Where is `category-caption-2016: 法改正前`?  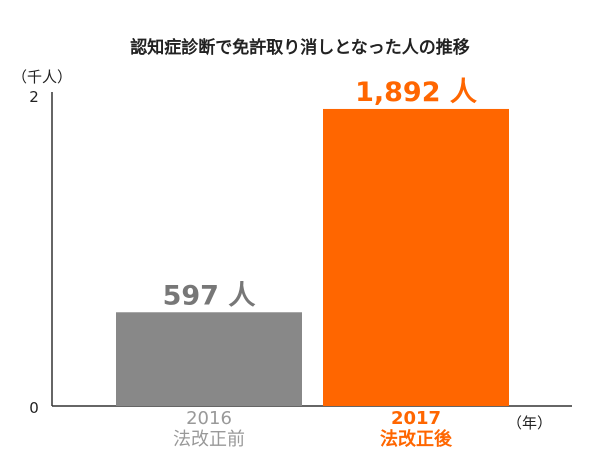 category-caption-2016: 法改正前 is located at coordinates (209, 439).